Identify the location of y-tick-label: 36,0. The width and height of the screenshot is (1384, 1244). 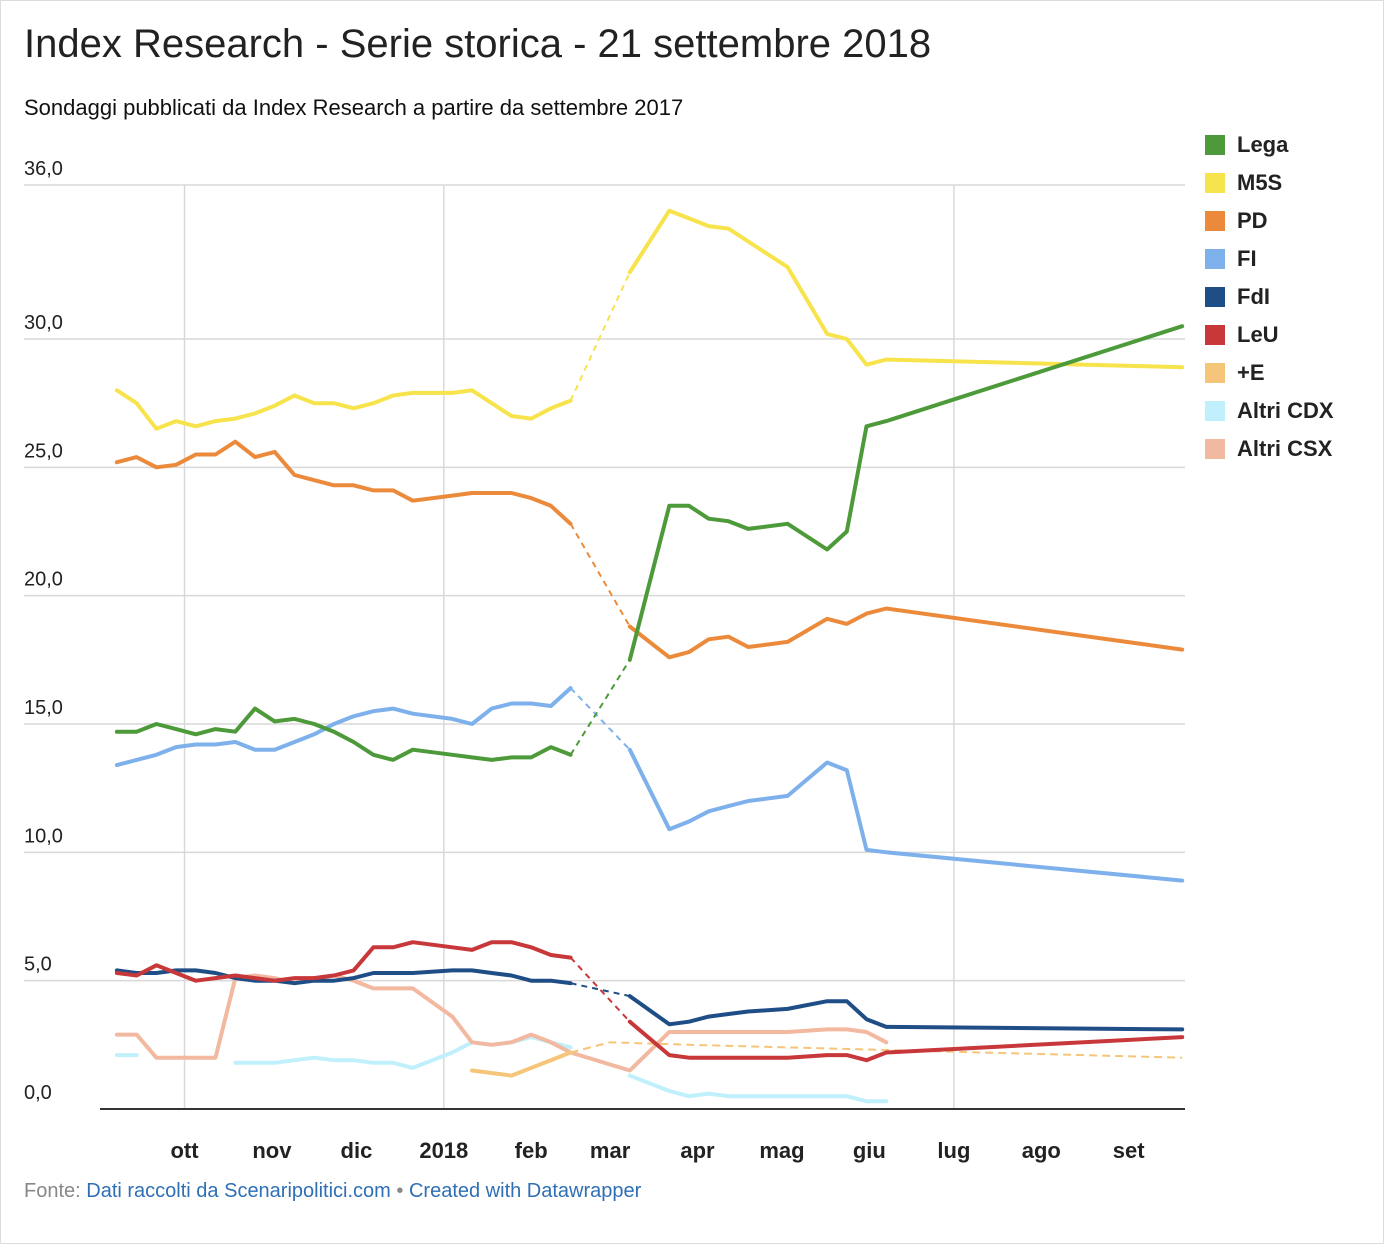
(43, 169).